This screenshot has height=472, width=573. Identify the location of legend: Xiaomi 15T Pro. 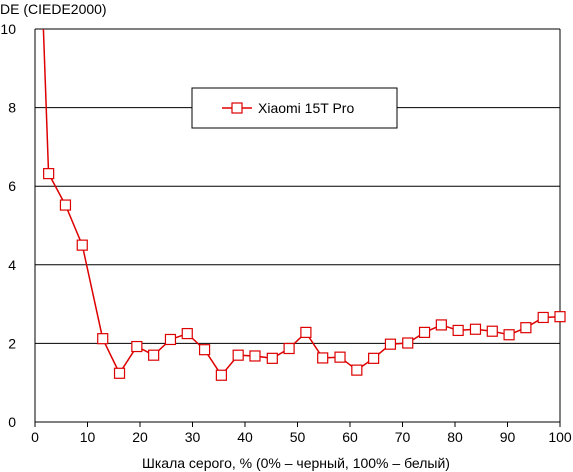
(294, 108).